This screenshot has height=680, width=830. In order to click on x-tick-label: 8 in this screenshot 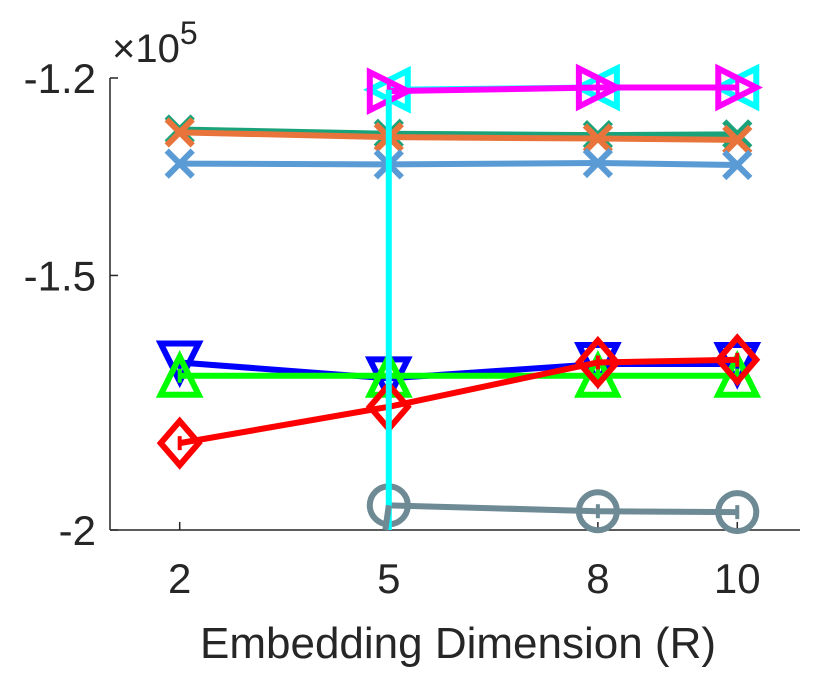, I will do `click(597, 578)`.